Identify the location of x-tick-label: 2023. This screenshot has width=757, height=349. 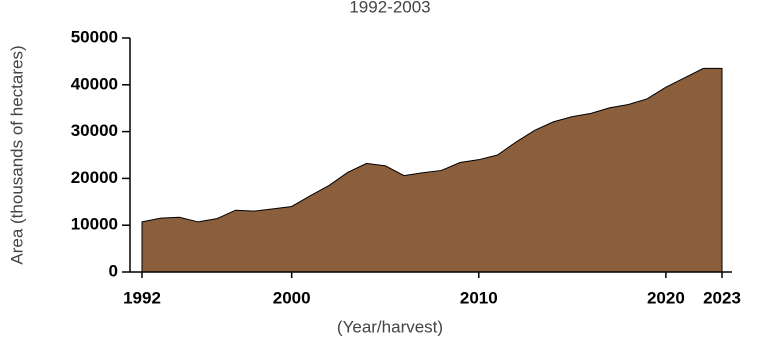
(722, 297).